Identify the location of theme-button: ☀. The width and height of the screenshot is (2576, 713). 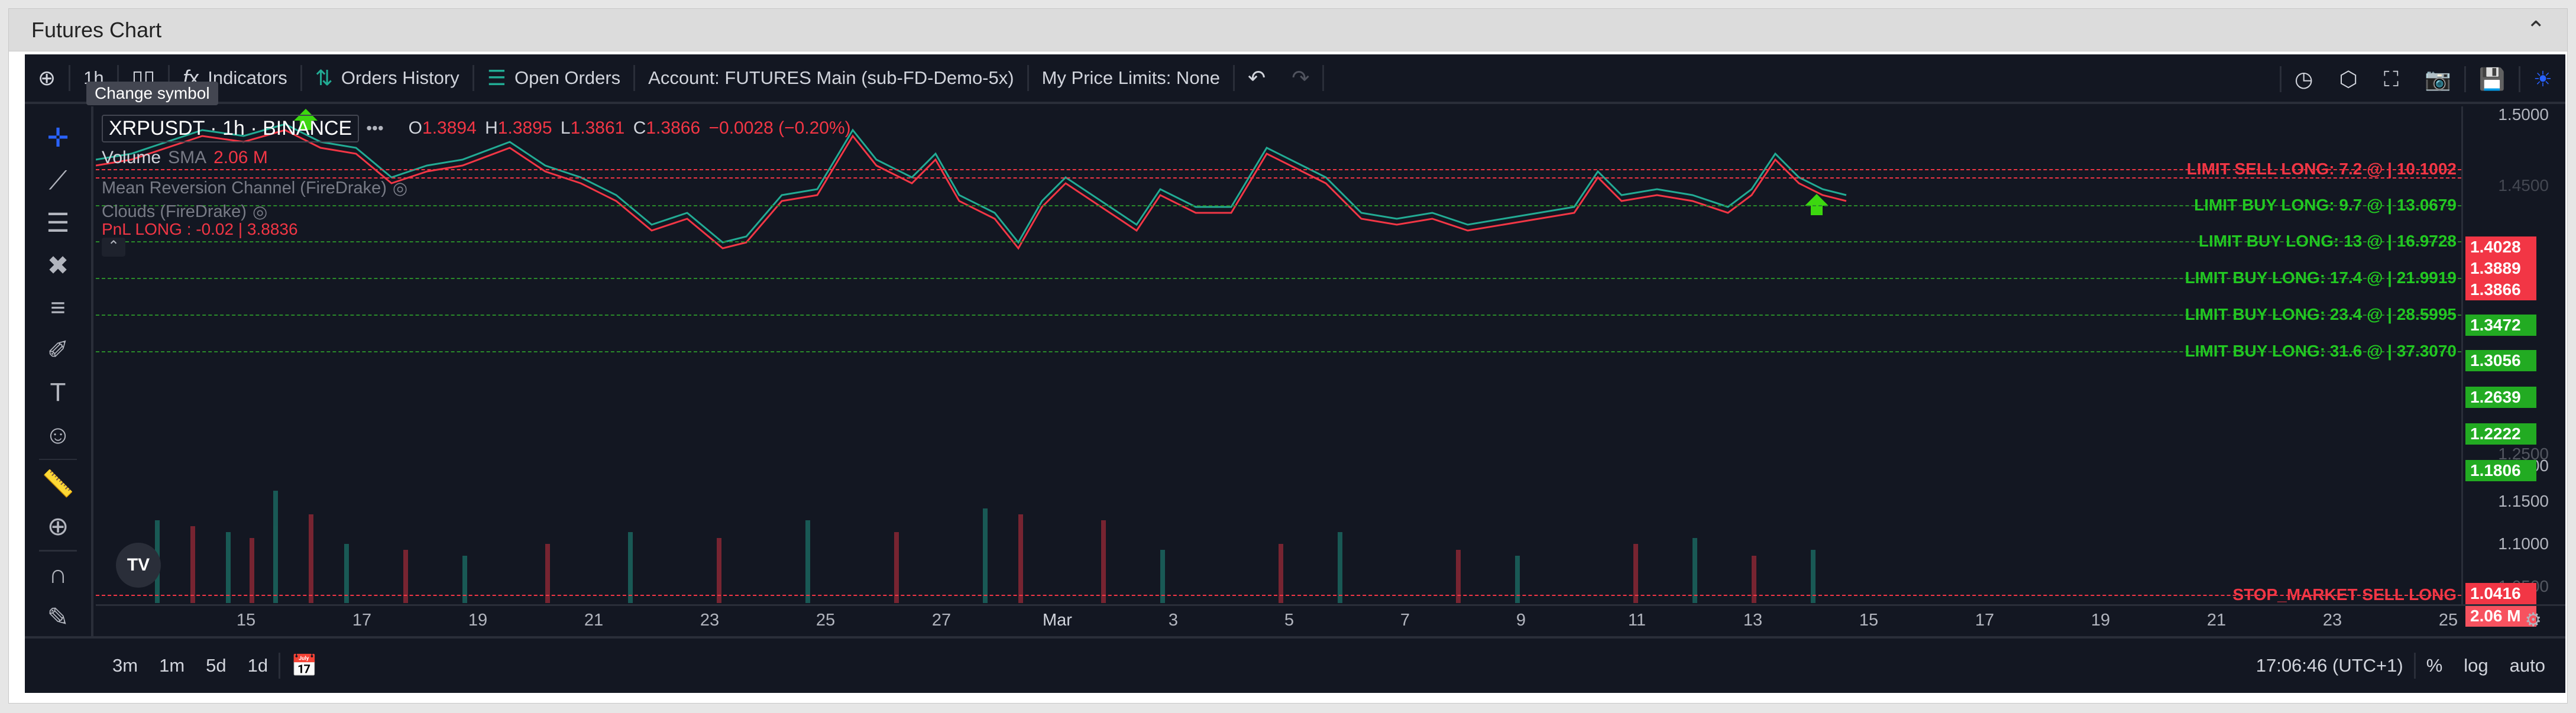
(2542, 79).